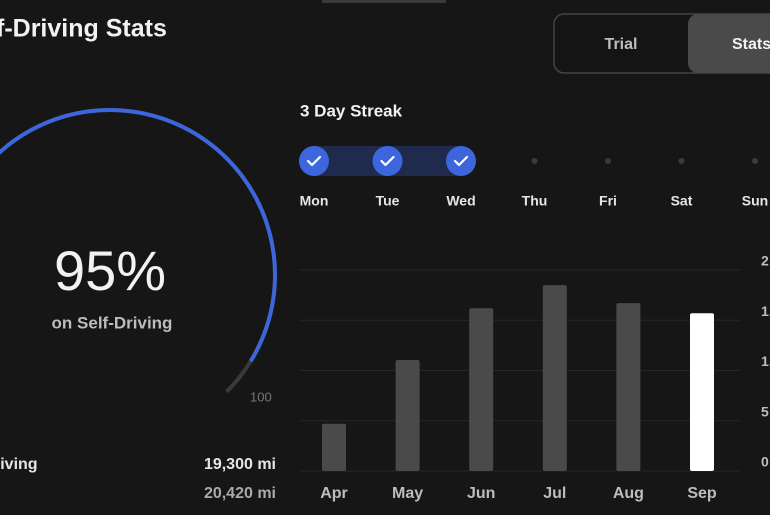 The height and width of the screenshot is (515, 770). Describe the element at coordinates (407, 493) in the screenshot. I see `x-tick-label: May` at that location.